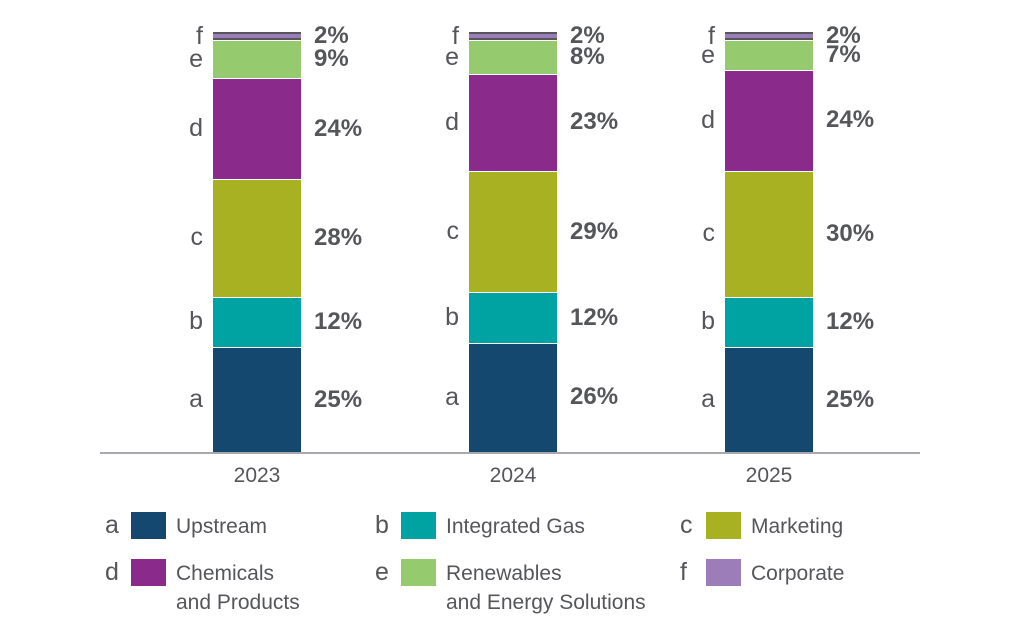 This screenshot has height=625, width=1022. What do you see at coordinates (513, 231) in the screenshot?
I see `bar-segment-c-2024` at bounding box center [513, 231].